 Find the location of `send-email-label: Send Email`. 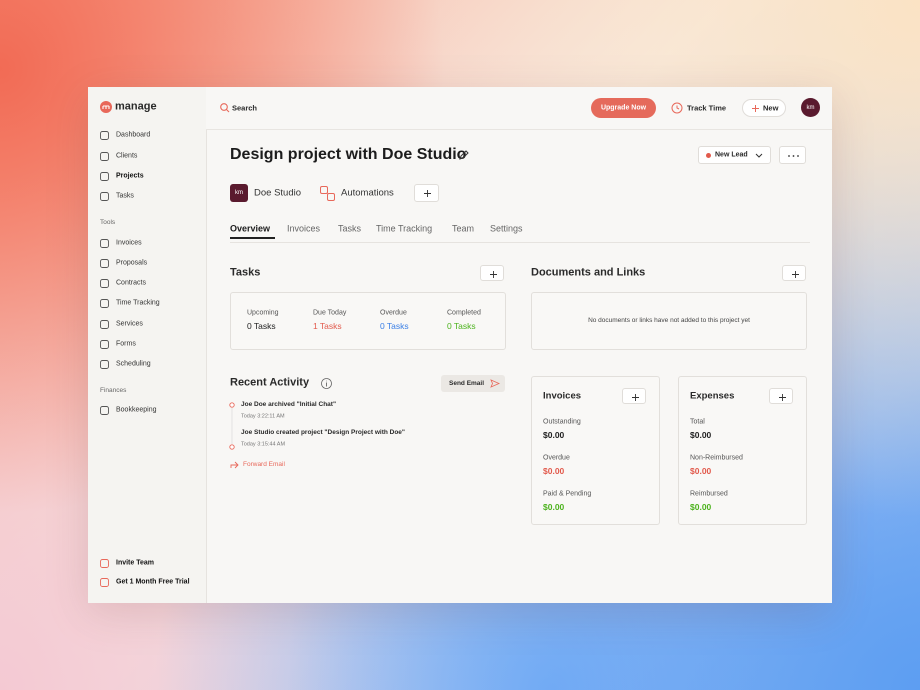

send-email-label: Send Email is located at coordinates (467, 383).